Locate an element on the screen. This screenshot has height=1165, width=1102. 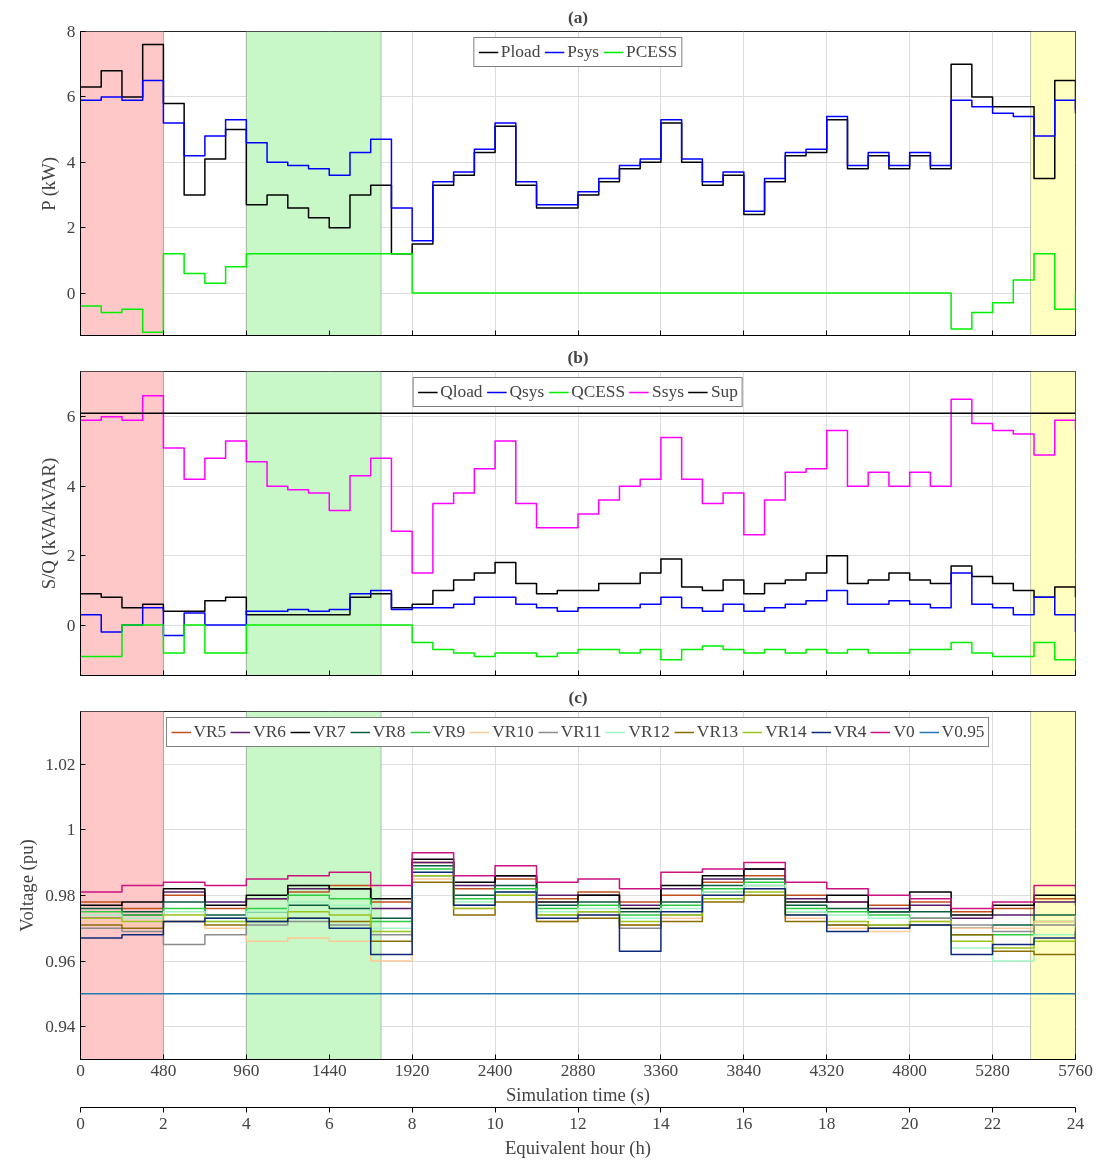
legend-label: VR7 is located at coordinates (329, 732).